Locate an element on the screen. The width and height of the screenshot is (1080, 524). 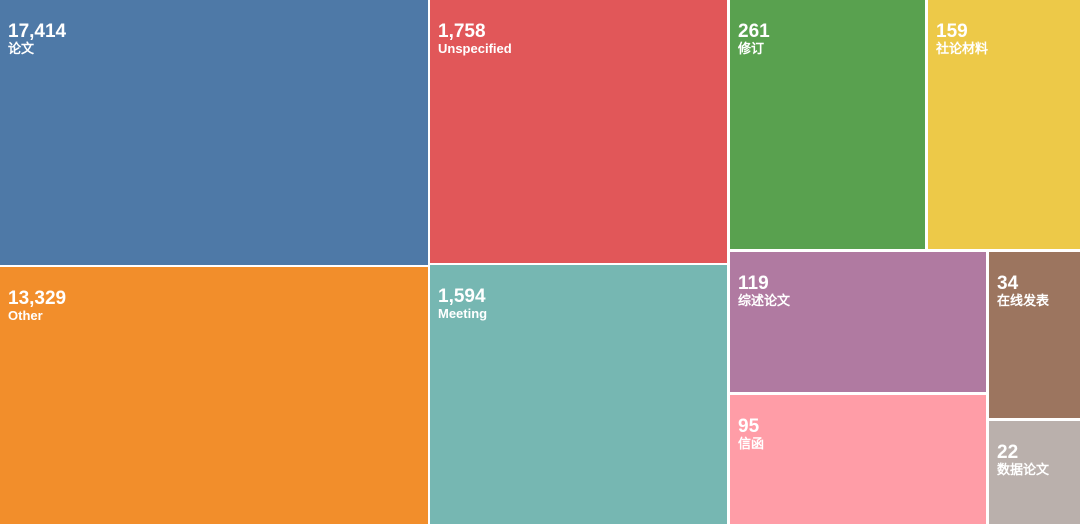
tile-label: Meeting is located at coordinates (462, 313).